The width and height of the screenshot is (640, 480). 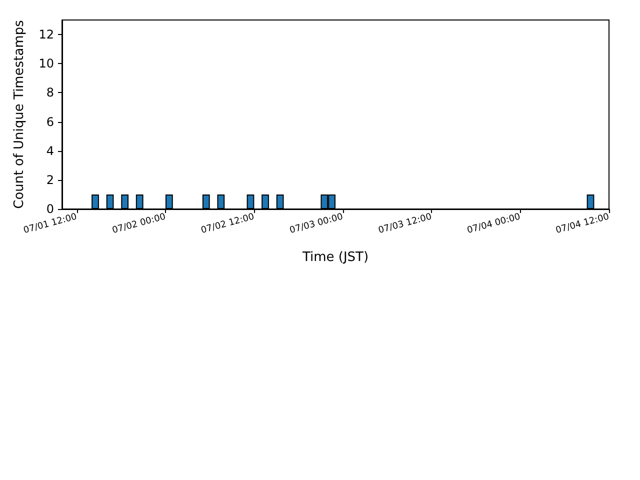 I want to click on x-tick-label: 07/02 00:00, so click(x=139, y=224).